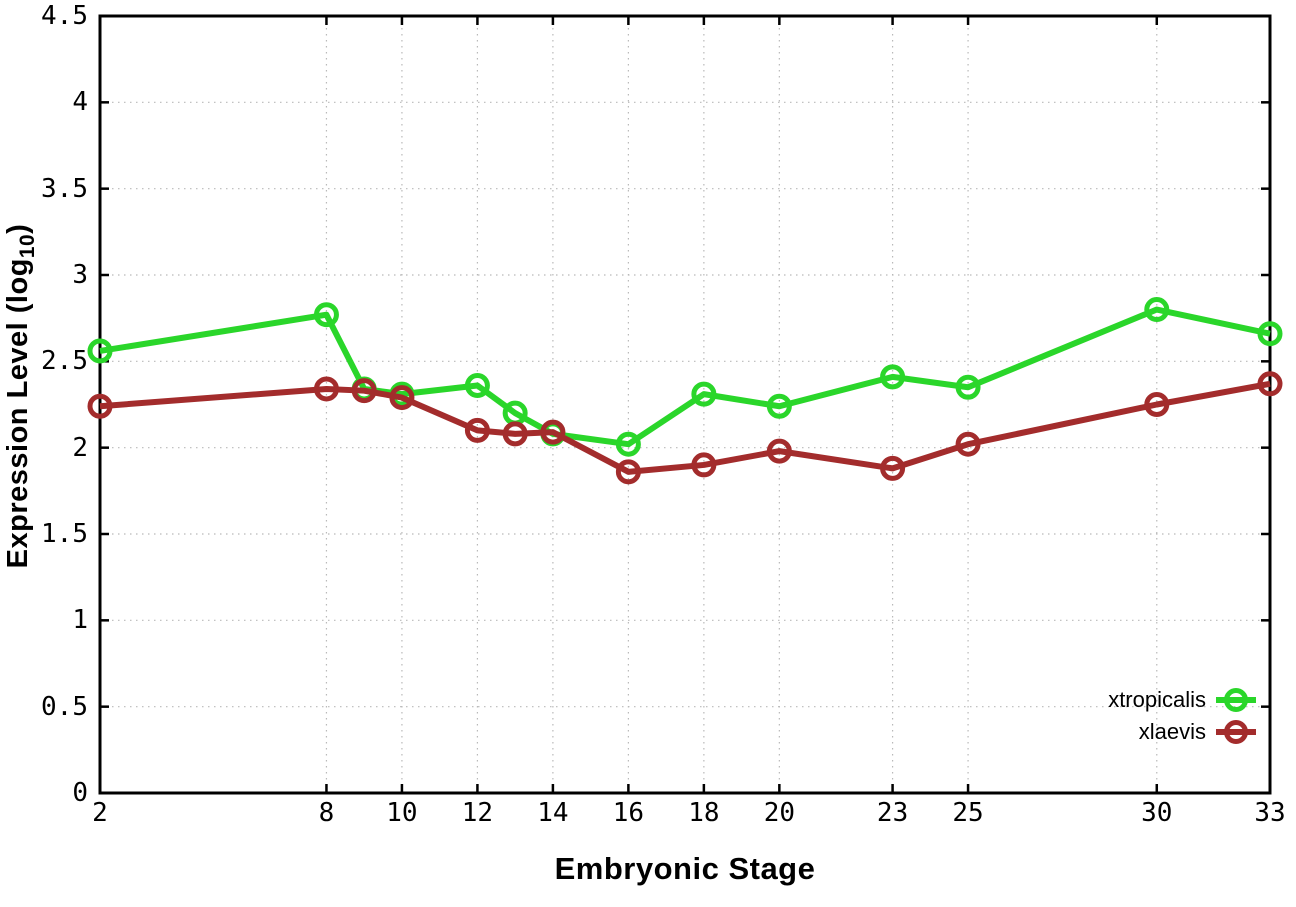  What do you see at coordinates (100, 813) in the screenshot?
I see `x-tick-label: 2` at bounding box center [100, 813].